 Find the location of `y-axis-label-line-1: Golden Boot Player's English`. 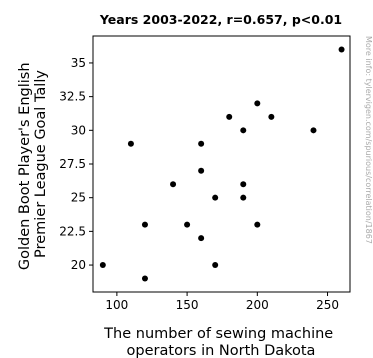

y-axis-label-line-1: Golden Boot Player's English is located at coordinates (25, 166).